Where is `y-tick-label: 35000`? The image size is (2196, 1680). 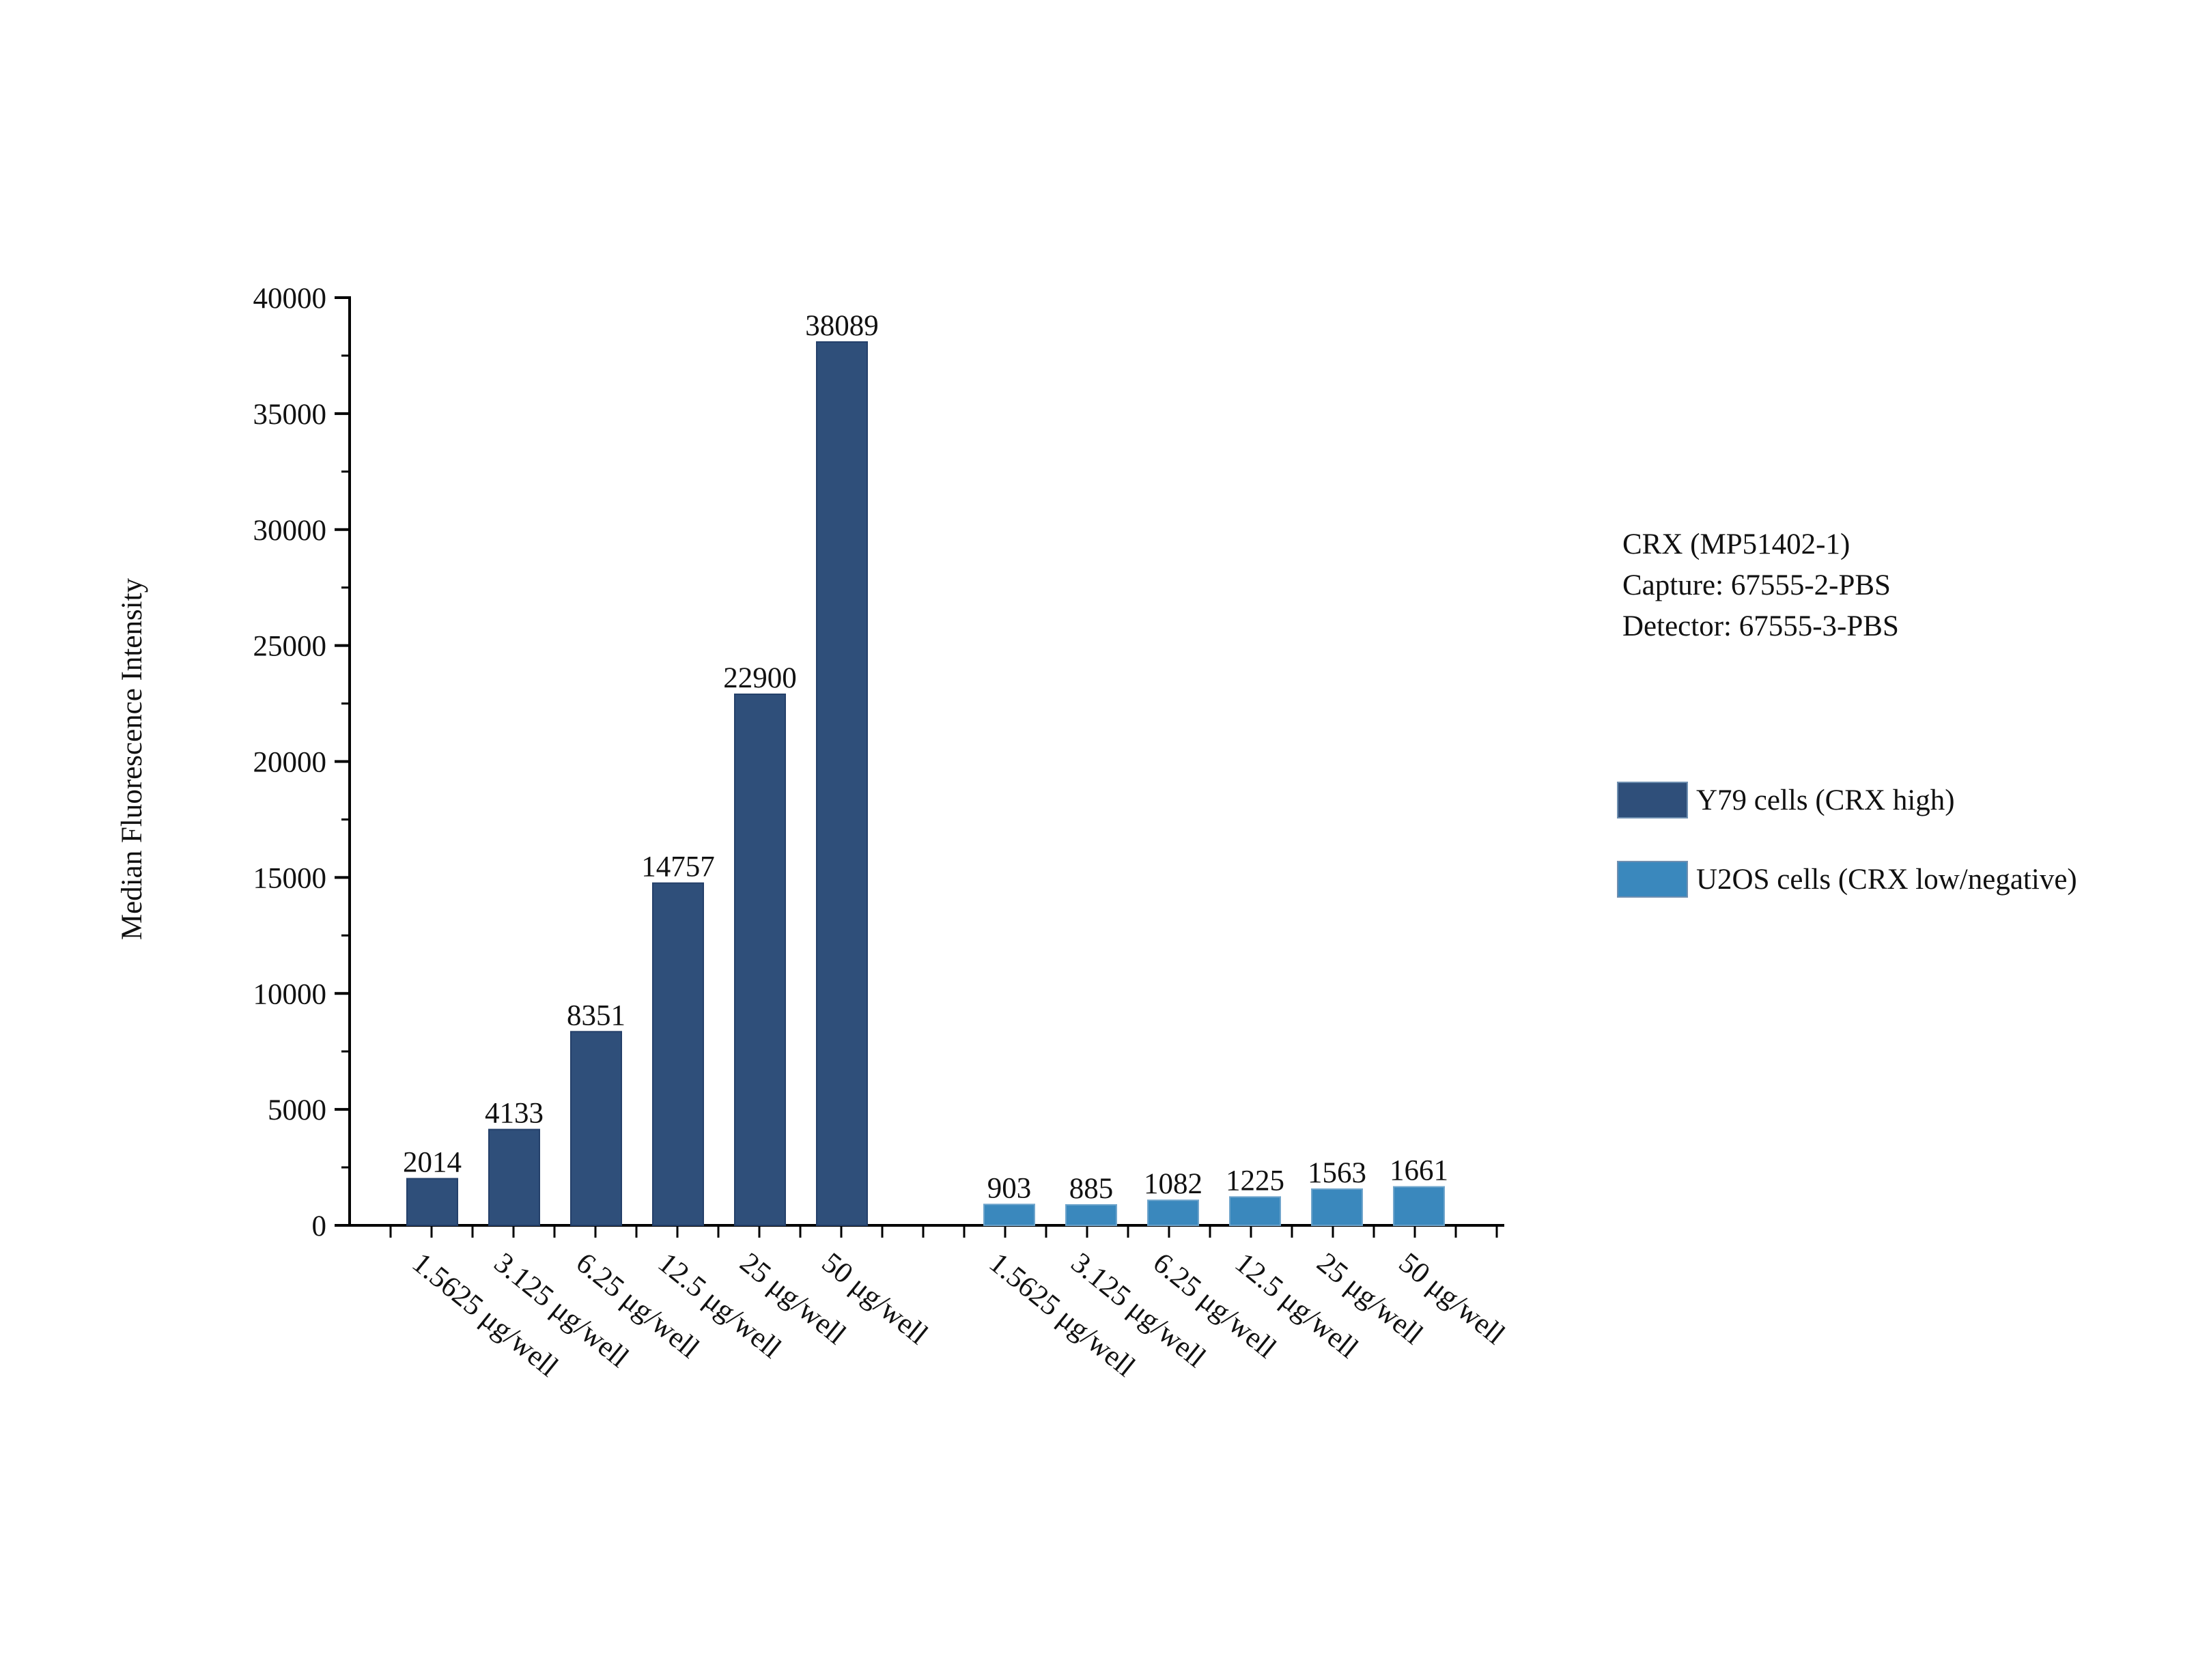
y-tick-label: 35000 is located at coordinates (290, 415).